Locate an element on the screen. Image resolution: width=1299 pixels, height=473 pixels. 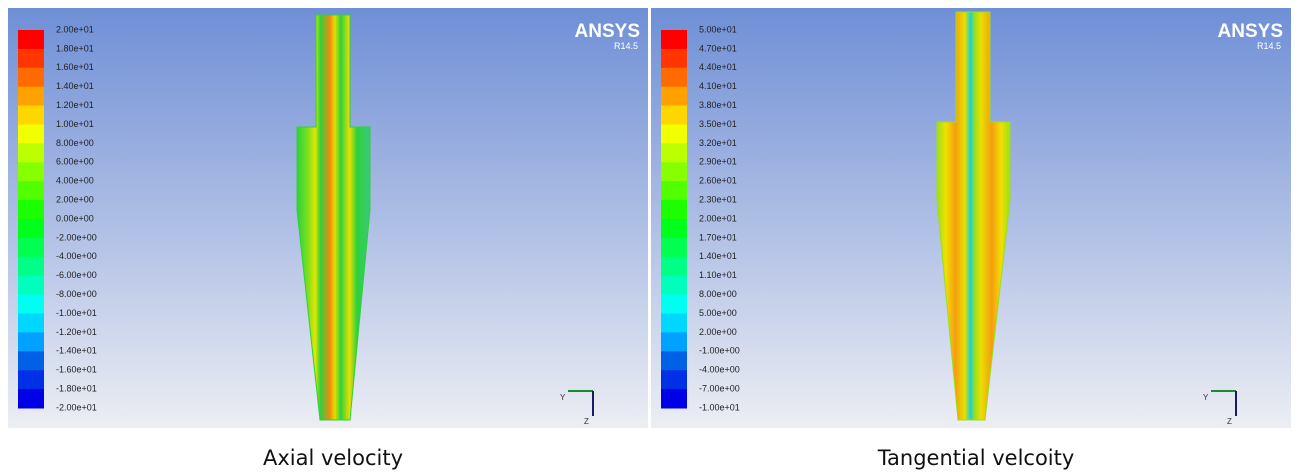
caption: Tangential velcoity is located at coordinates (976, 458).